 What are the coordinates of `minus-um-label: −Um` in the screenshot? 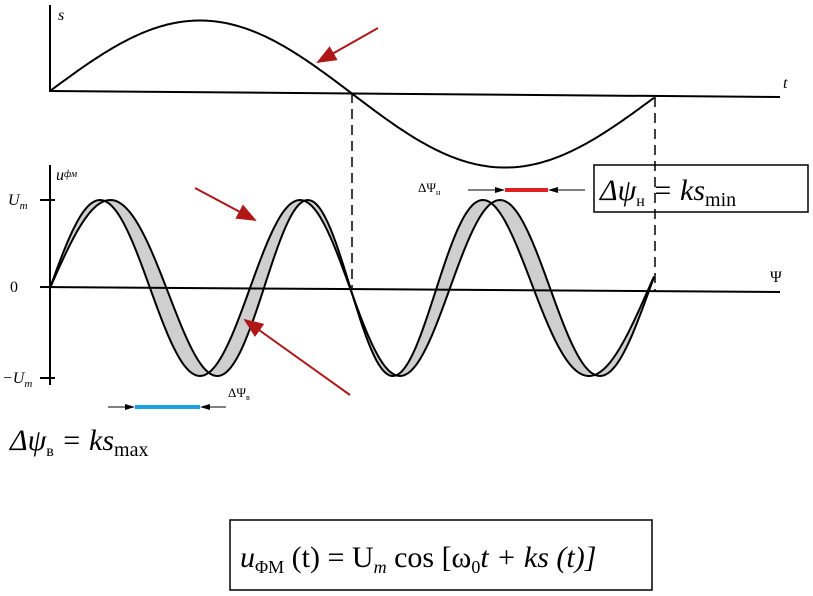 It's located at (17, 380).